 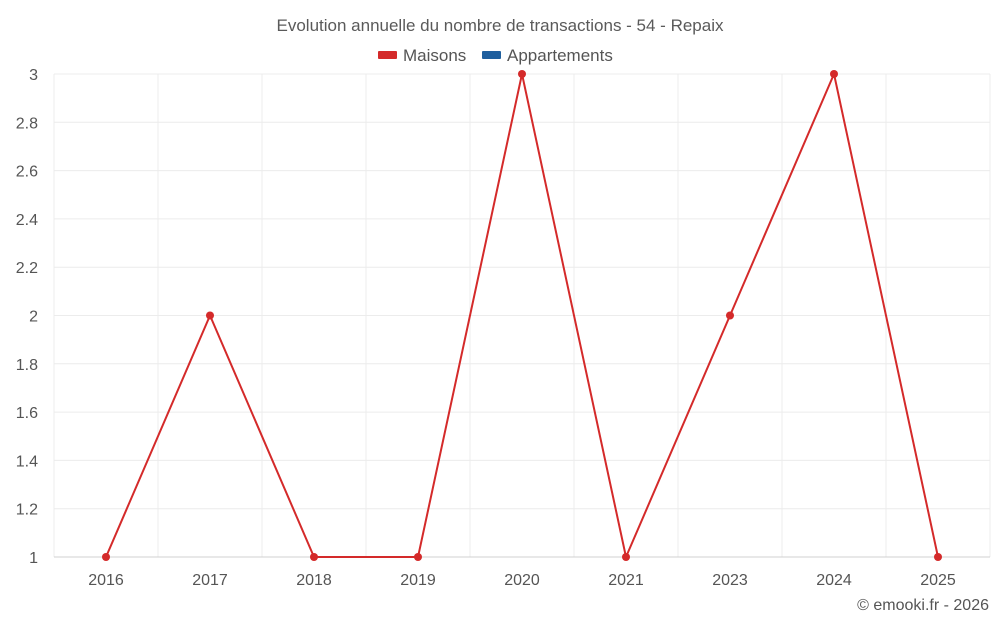 What do you see at coordinates (27, 413) in the screenshot?
I see `y-tick-label: 1.6` at bounding box center [27, 413].